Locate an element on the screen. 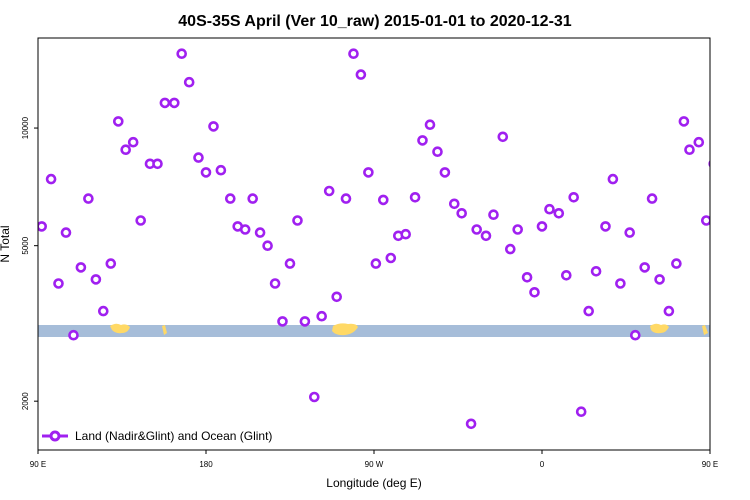 The height and width of the screenshot is (500, 750). y-axis-label: N Total is located at coordinates (6, 243).